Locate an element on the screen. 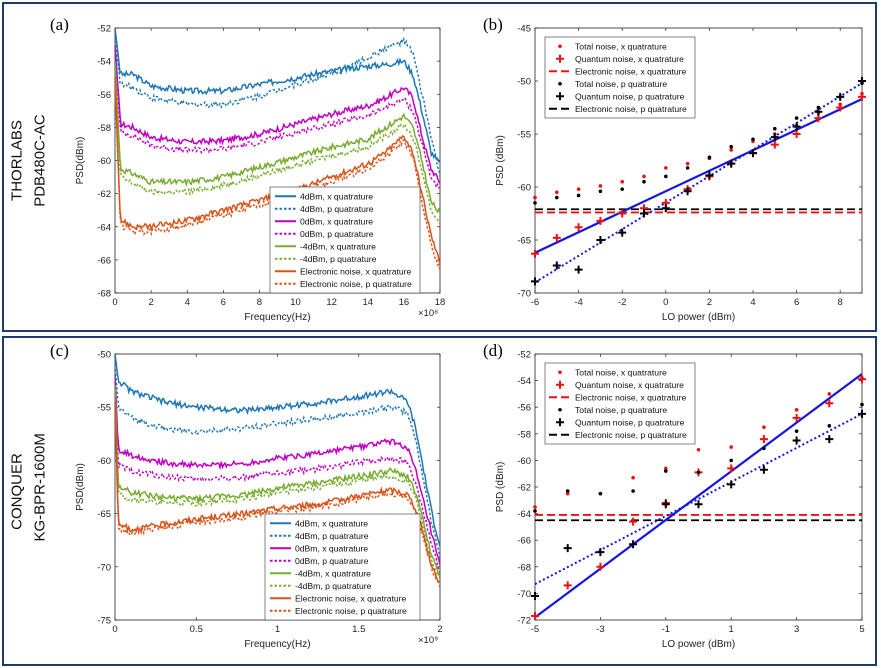 The width and height of the screenshot is (881, 668). x-tick-label-b: -2 is located at coordinates (622, 302).